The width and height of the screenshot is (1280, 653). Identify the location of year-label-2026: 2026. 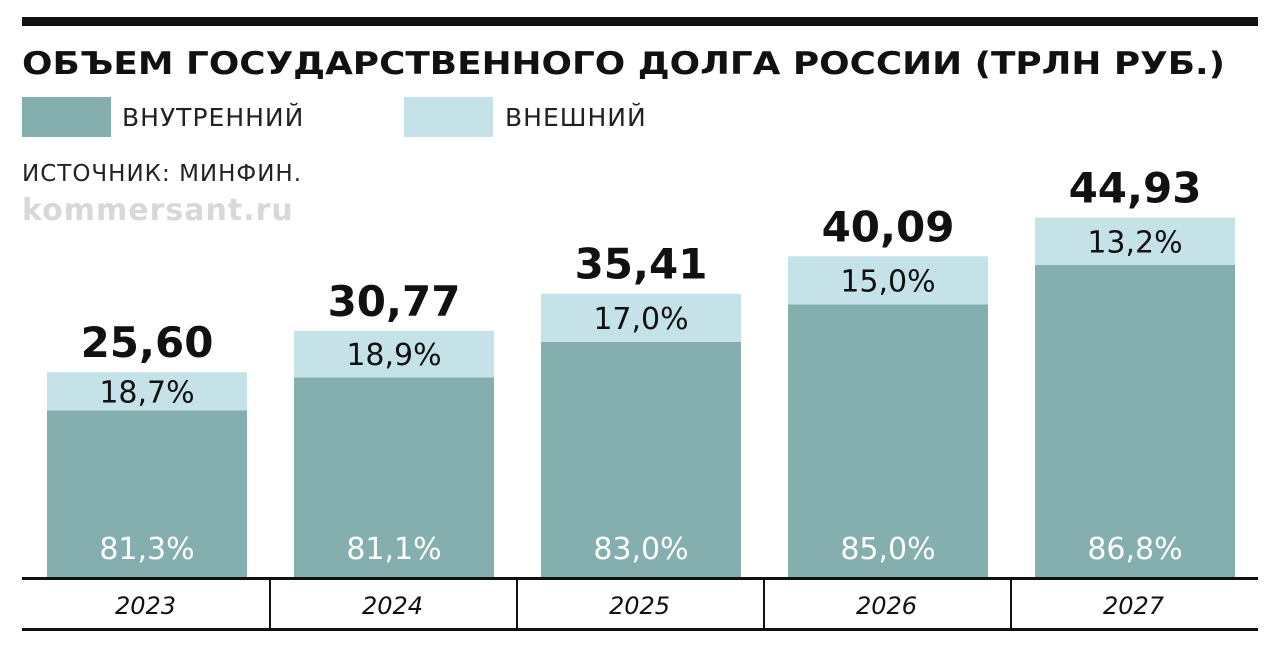
(886, 606).